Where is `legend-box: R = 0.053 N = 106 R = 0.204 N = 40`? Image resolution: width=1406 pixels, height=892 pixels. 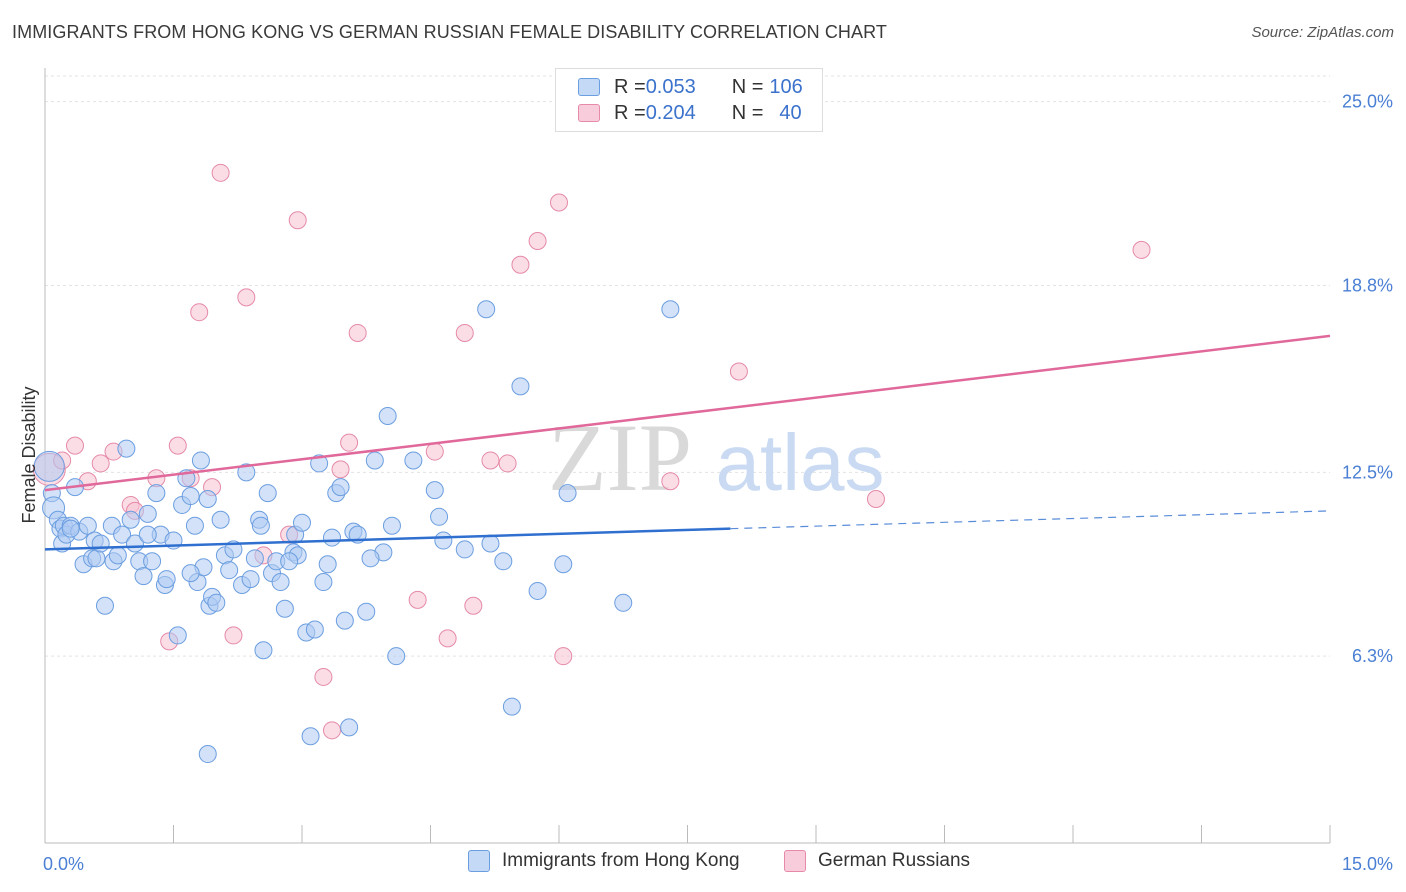 legend-box: R = 0.053 N = 106 R = 0.204 N = 40 is located at coordinates (689, 100).